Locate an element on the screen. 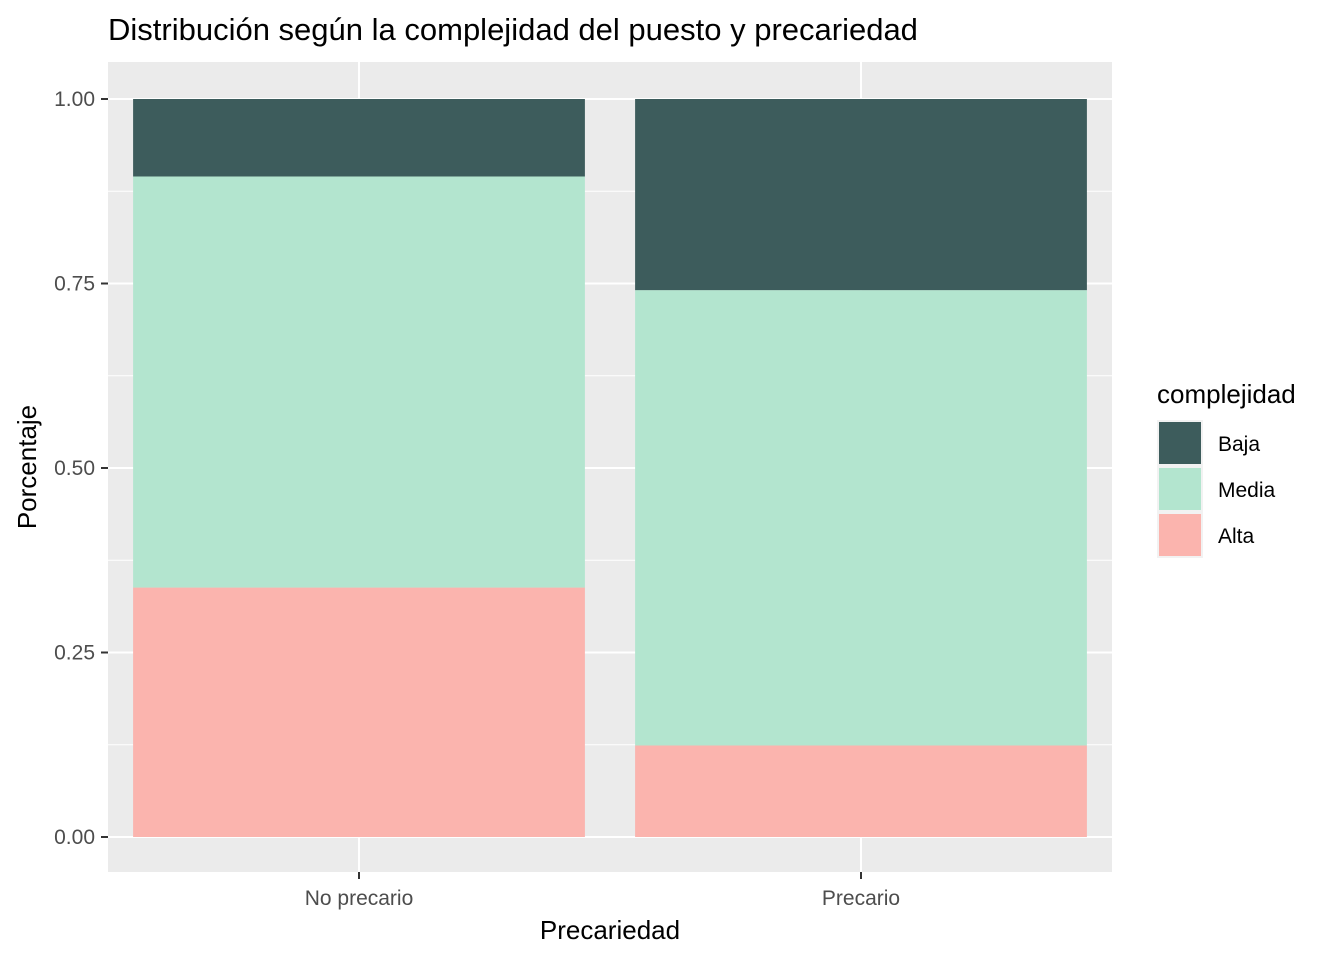 The height and width of the screenshot is (960, 1344). legend: complejidad Baja Media Alta is located at coordinates (1226, 468).